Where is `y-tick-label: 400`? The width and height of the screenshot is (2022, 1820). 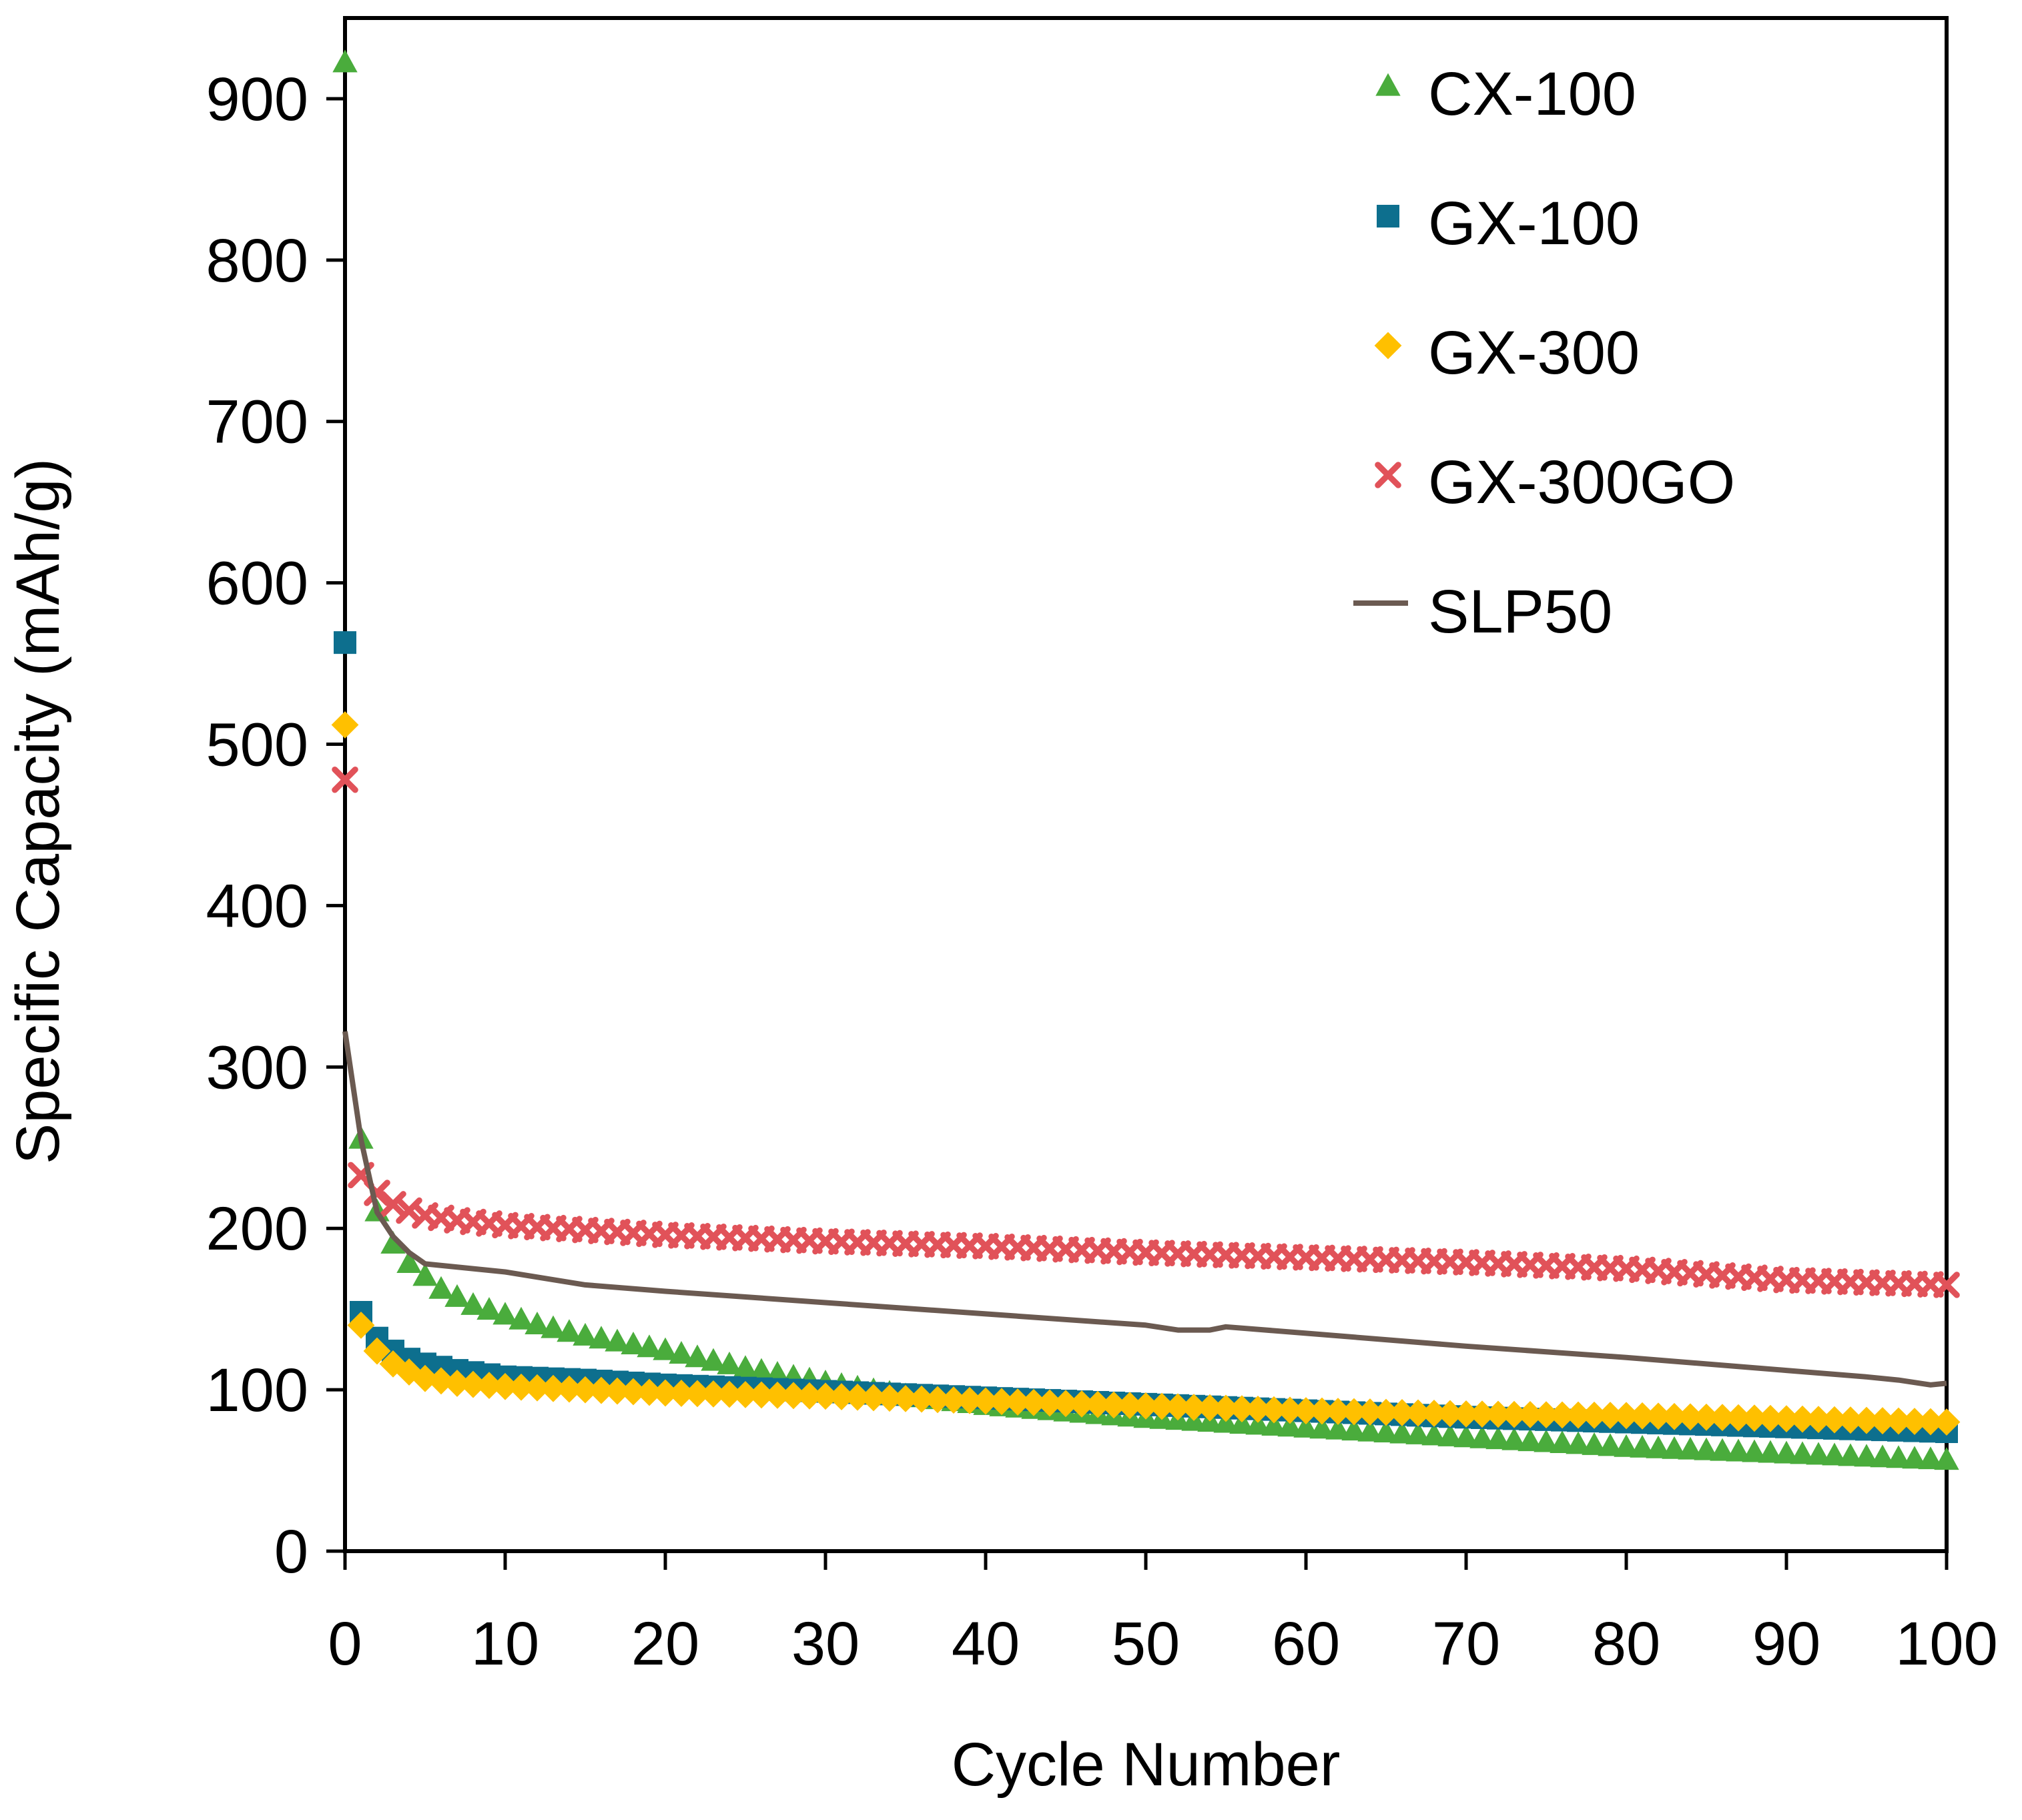
y-tick-label: 400 is located at coordinates (257, 906).